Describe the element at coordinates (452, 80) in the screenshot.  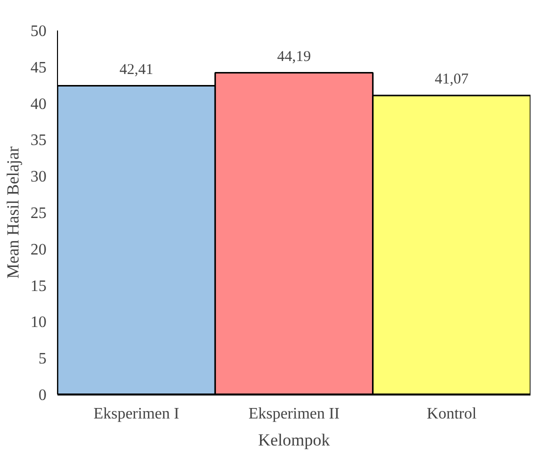
I see `data-label: 41,07` at that location.